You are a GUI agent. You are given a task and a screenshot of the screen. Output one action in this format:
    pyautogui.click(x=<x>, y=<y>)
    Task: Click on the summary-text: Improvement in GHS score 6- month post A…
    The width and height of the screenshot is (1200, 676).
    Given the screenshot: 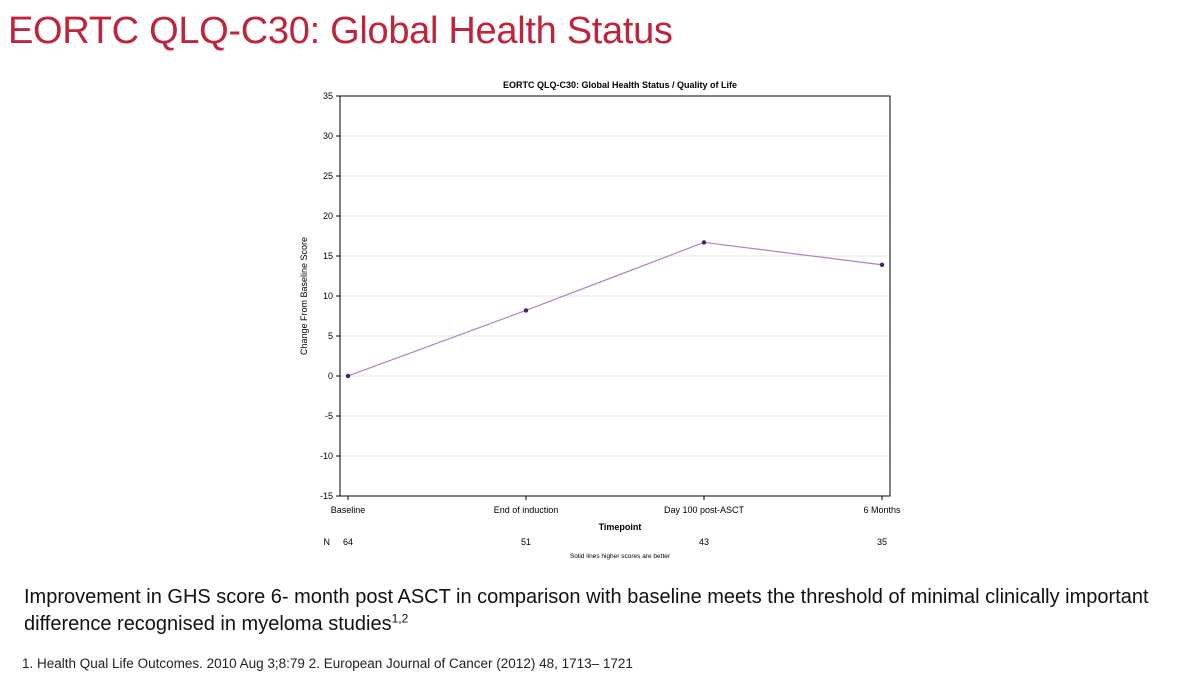 What is the action you would take?
    pyautogui.click(x=609, y=611)
    